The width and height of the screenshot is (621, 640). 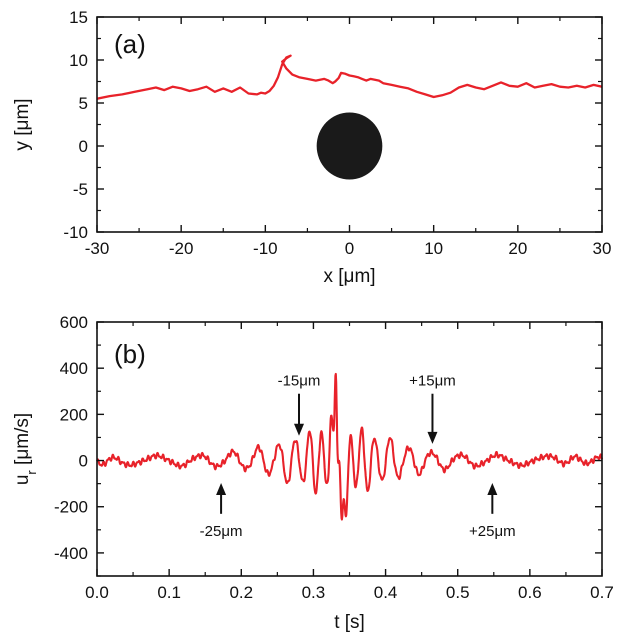 I want to click on trajectory-line, so click(x=349, y=77).